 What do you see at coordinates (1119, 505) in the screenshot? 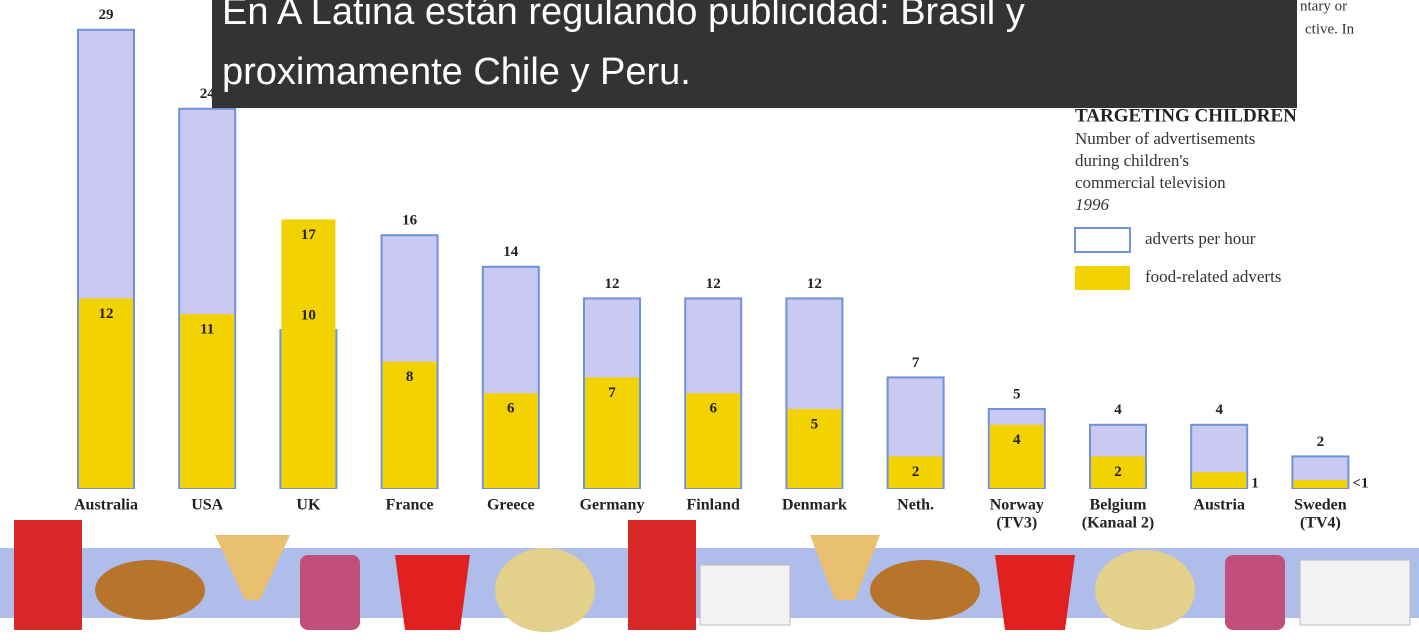
I see `x-tick-label: Belgium` at bounding box center [1119, 505].